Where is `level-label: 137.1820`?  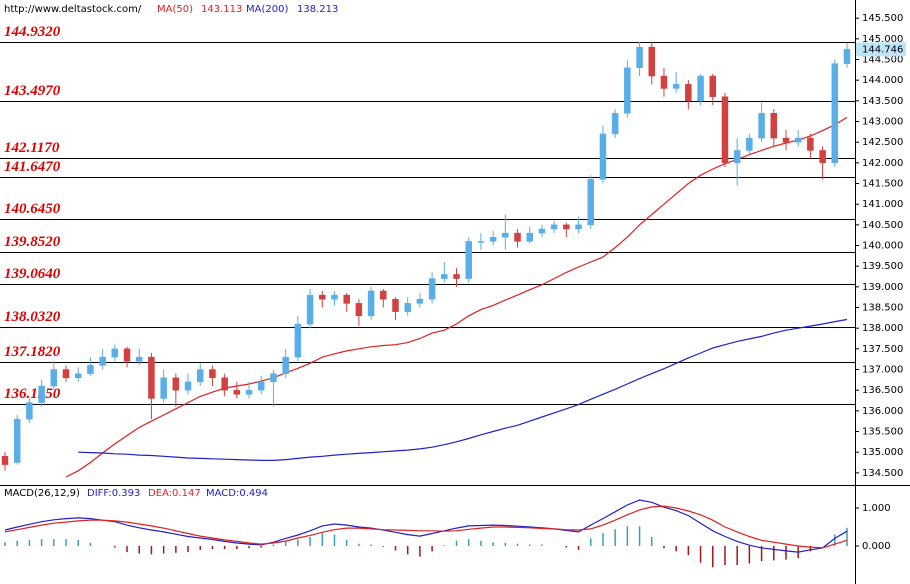 level-label: 137.1820 is located at coordinates (32, 352).